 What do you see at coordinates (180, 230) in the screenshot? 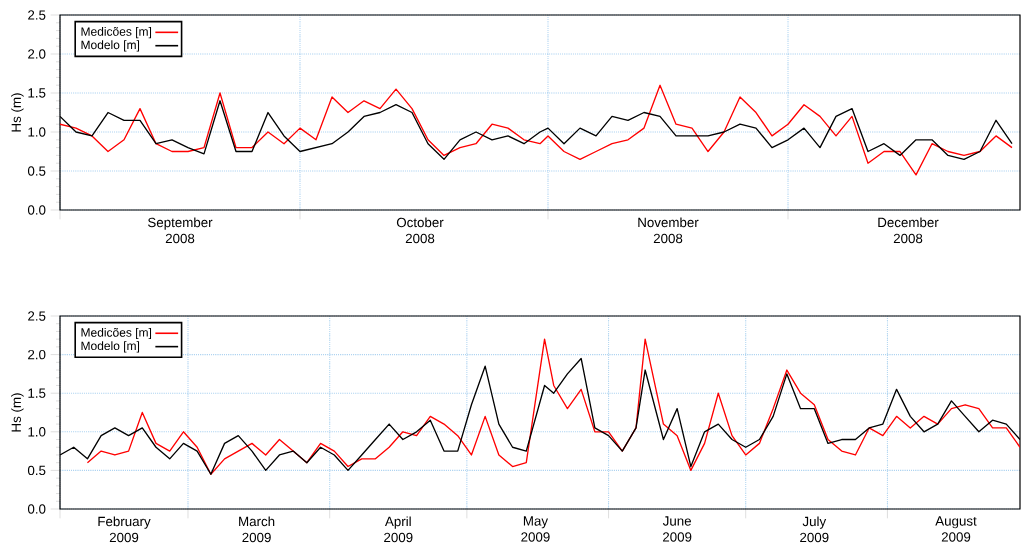
I see `x-tick-label: September 2008` at bounding box center [180, 230].